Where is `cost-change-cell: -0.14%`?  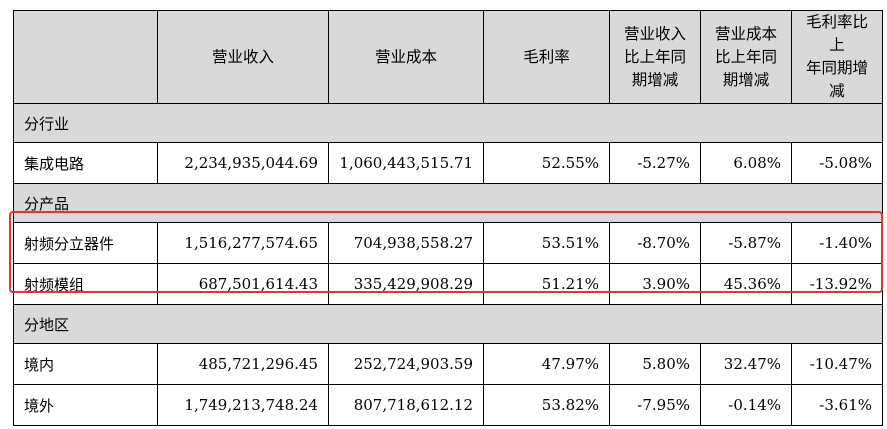
cost-change-cell: -0.14% is located at coordinates (746, 405).